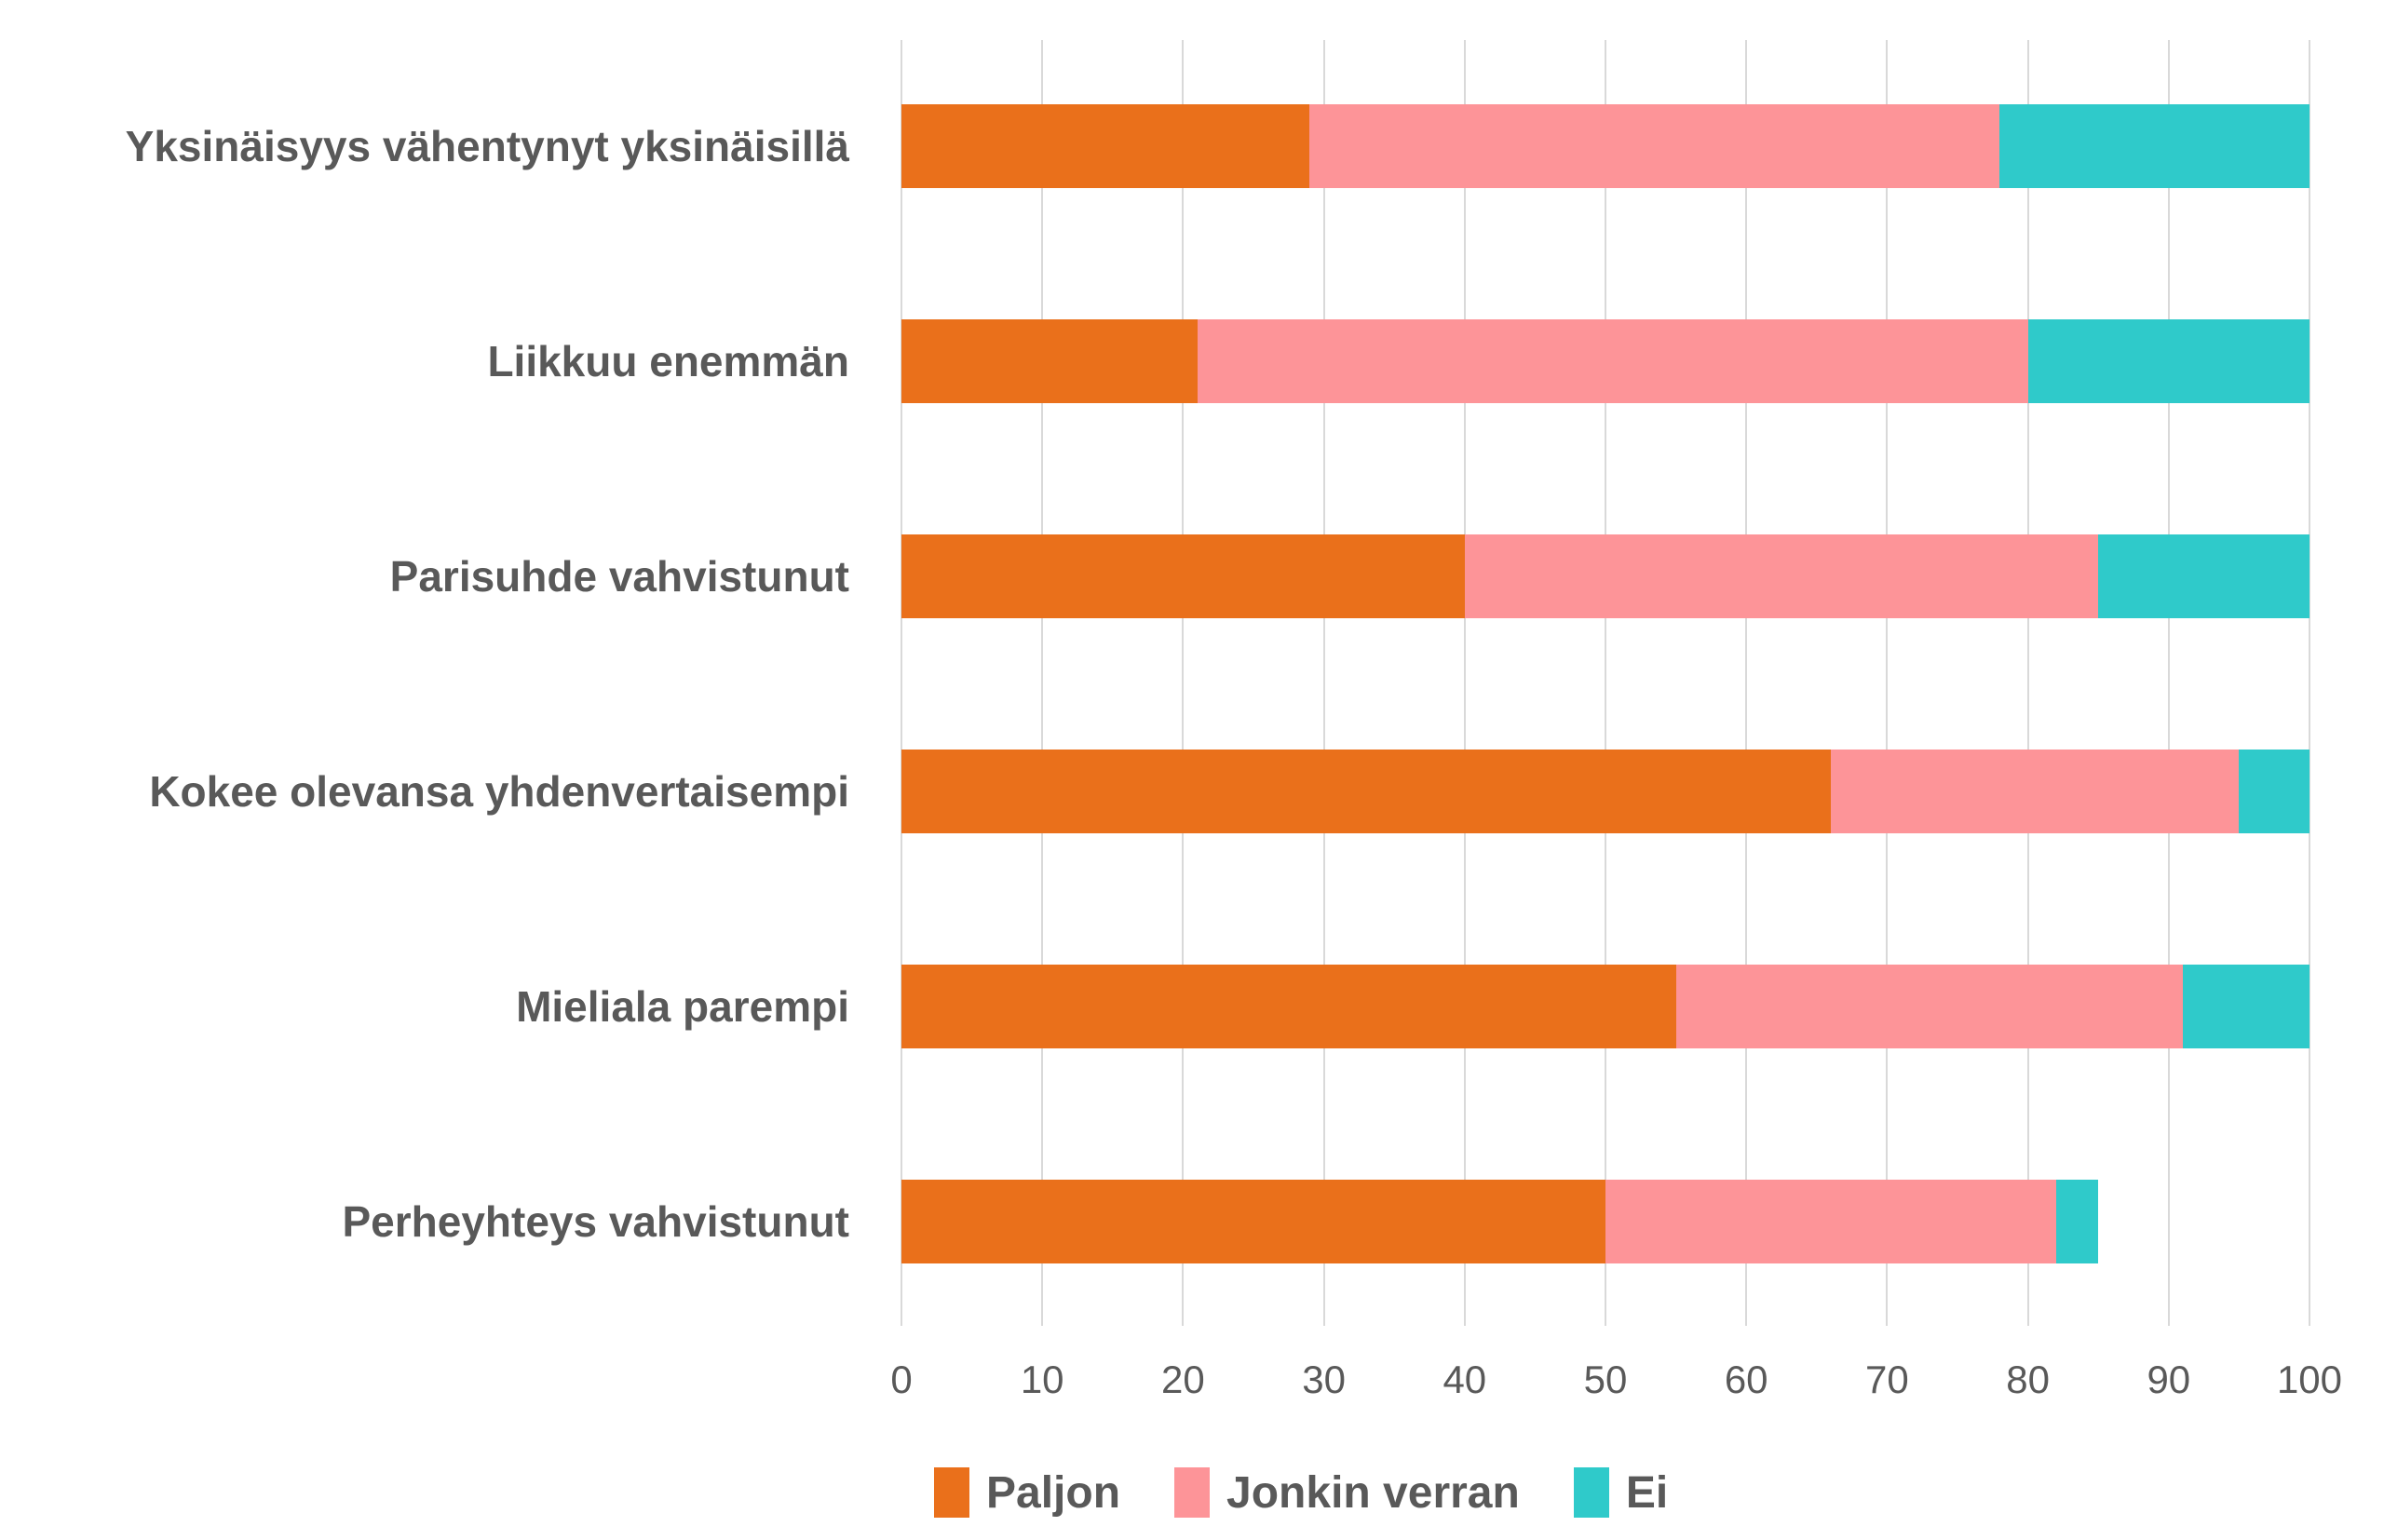 The width and height of the screenshot is (2384, 1540). I want to click on category-label-0: Yksinäisyys vähentynyt yksinäisillä, so click(487, 146).